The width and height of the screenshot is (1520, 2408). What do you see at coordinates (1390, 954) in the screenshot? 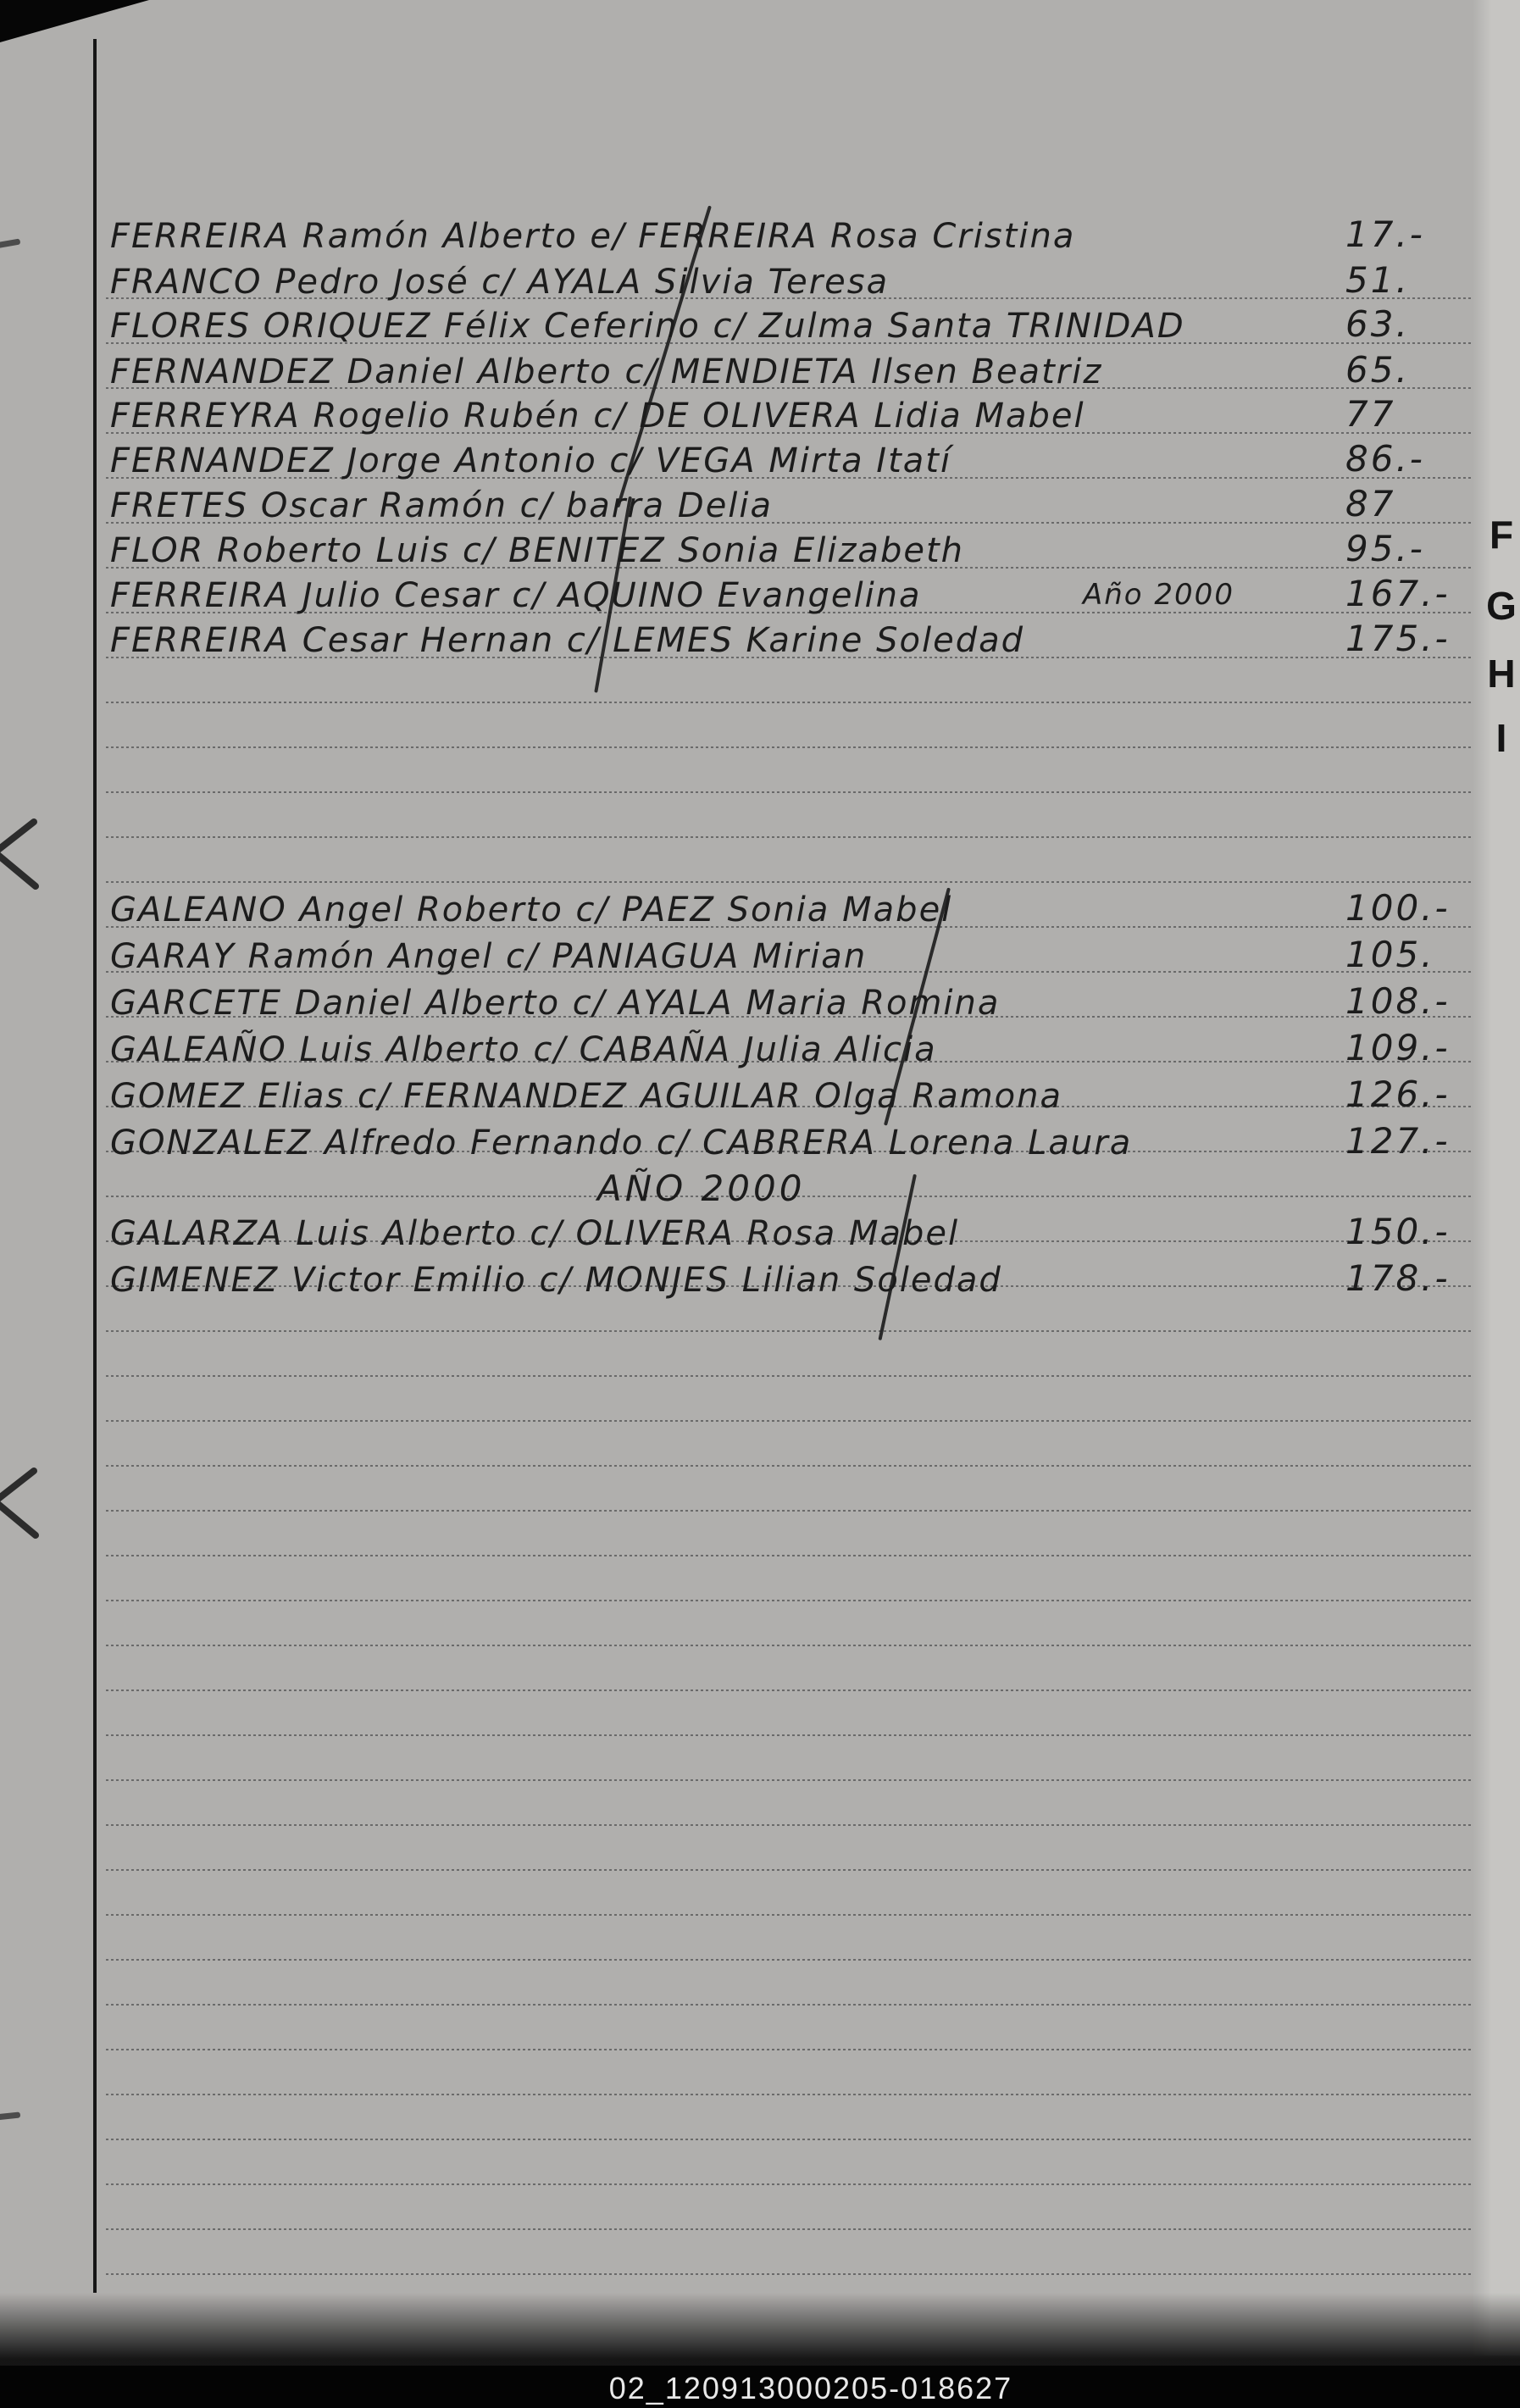
I see `page-number: 105.` at bounding box center [1390, 954].